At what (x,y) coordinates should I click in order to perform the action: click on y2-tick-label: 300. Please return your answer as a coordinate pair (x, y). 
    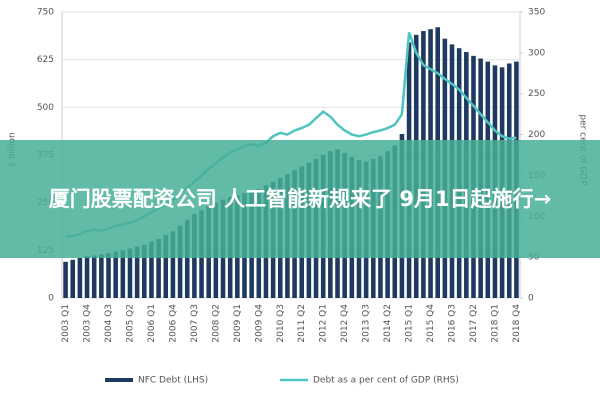
    Looking at the image, I should click on (536, 53).